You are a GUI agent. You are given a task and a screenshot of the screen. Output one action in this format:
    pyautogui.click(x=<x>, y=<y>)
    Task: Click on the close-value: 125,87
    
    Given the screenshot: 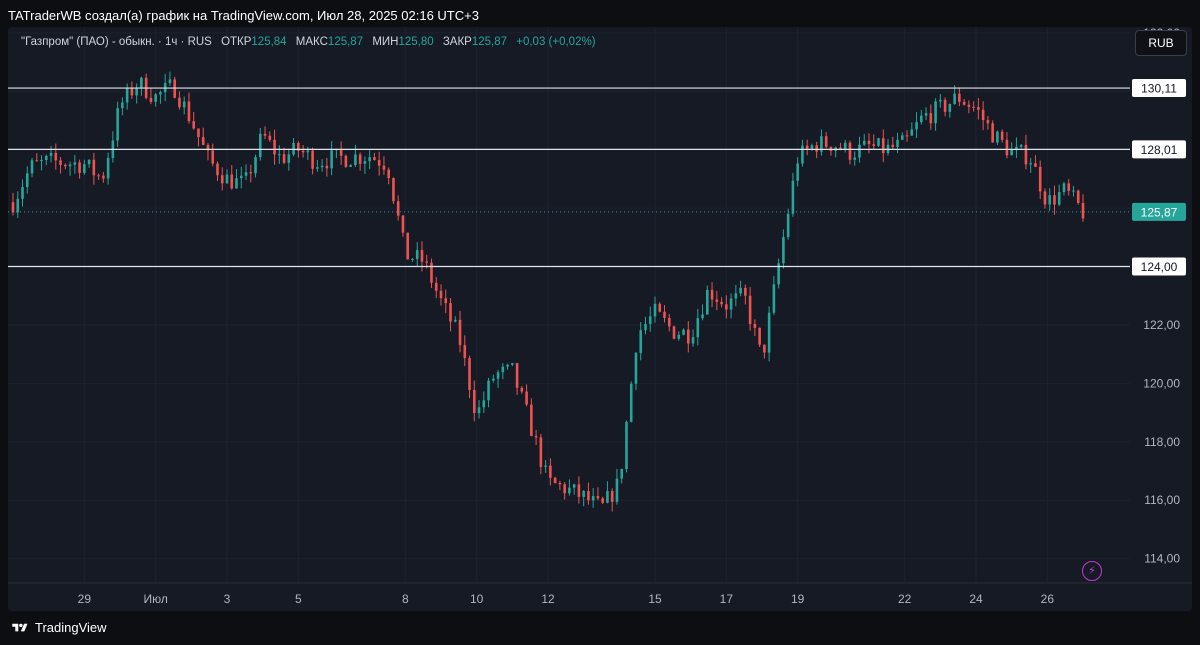 What is the action you would take?
    pyautogui.click(x=489, y=42)
    